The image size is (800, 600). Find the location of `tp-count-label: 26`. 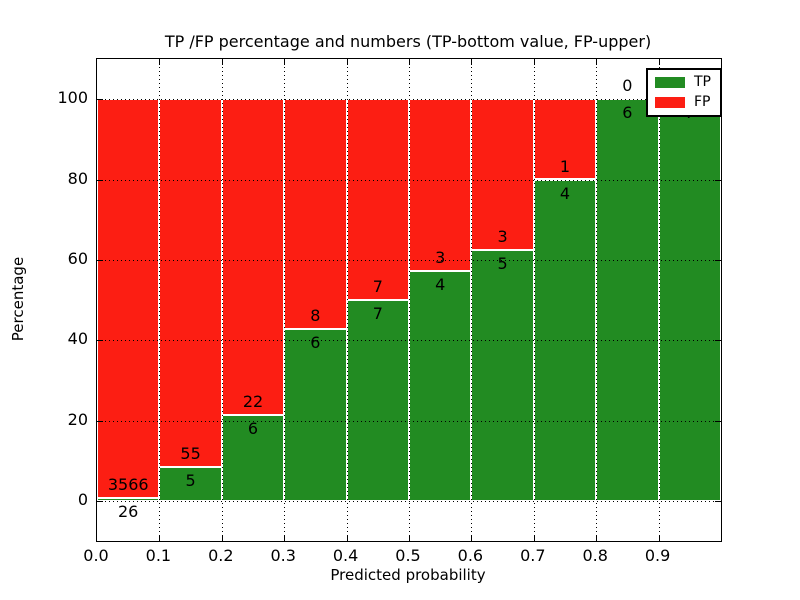

tp-count-label: 26 is located at coordinates (128, 511).